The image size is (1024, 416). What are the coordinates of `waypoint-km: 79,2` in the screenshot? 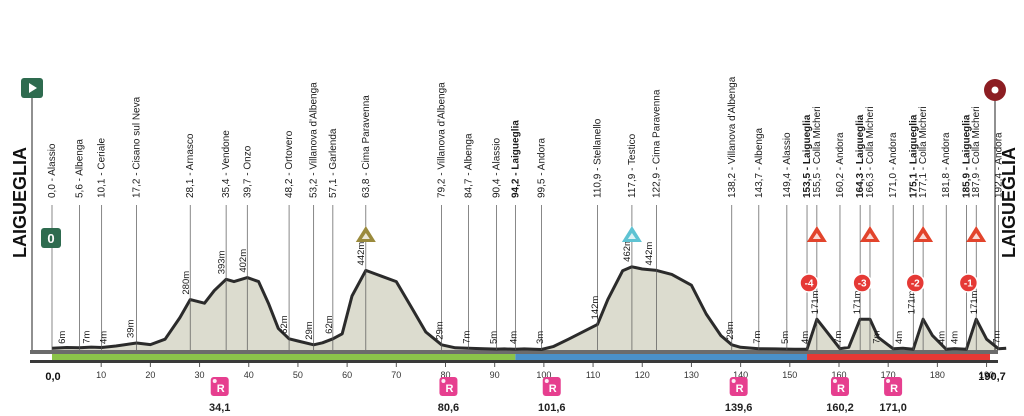 It's located at (442, 188).